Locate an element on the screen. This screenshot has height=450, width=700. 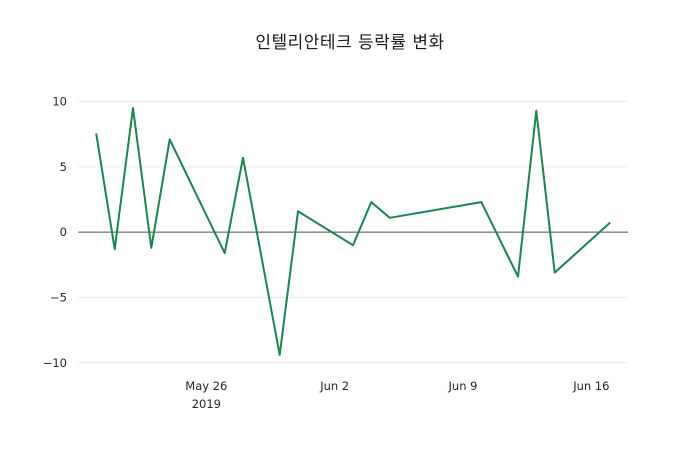
x-tick-sublabel: 2019 is located at coordinates (206, 404).